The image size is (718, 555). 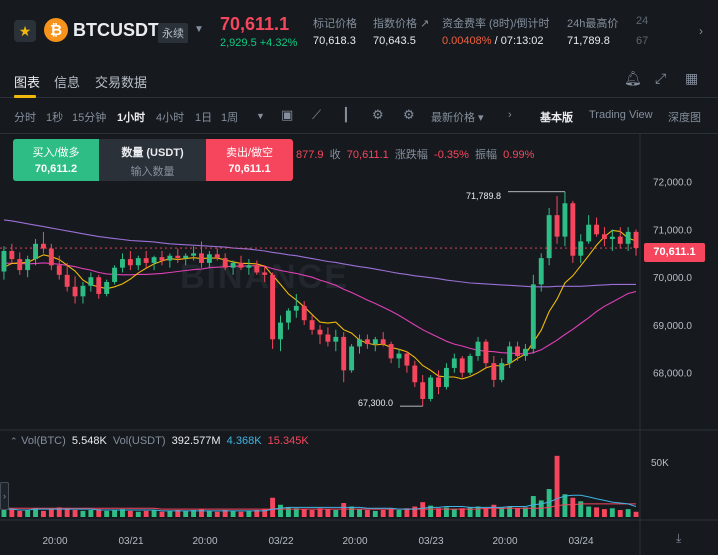 I want to click on x-tick-label: 03/24, so click(x=580, y=541).